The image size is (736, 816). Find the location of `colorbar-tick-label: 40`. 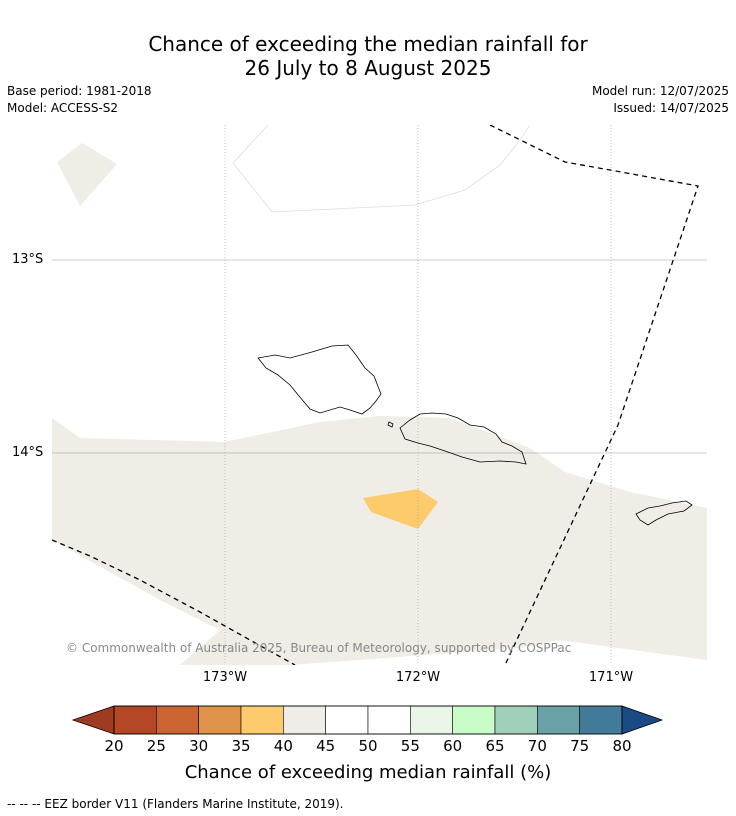

colorbar-tick-label: 40 is located at coordinates (283, 746).